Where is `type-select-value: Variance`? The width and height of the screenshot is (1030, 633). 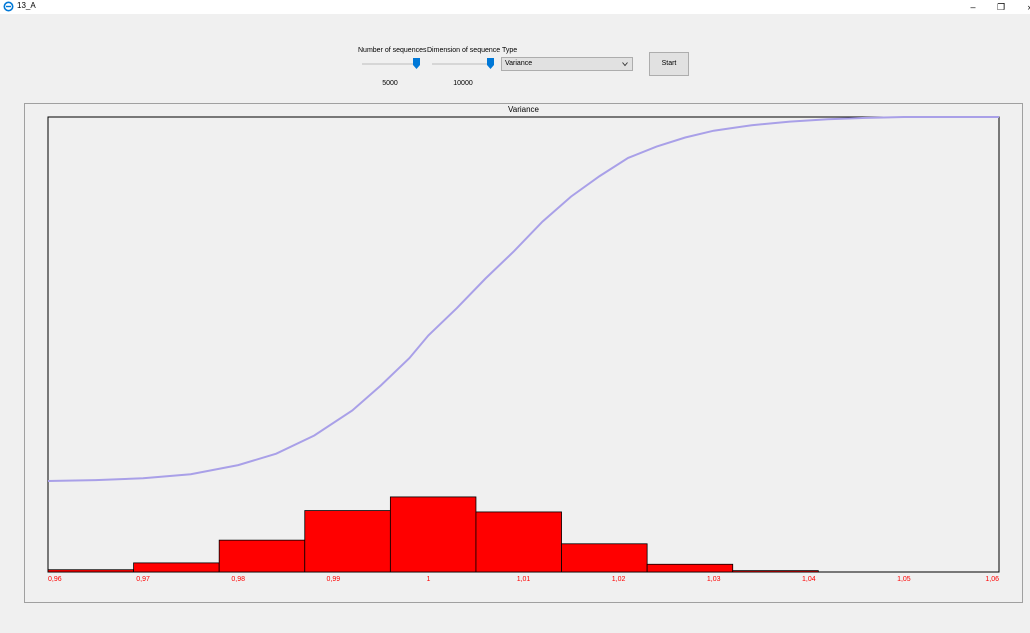 type-select-value: Variance is located at coordinates (519, 63).